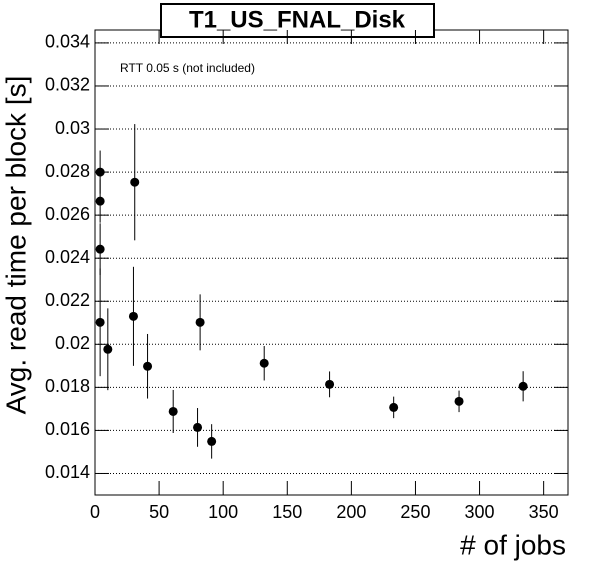  Describe the element at coordinates (287, 512) in the screenshot. I see `x-tick-label: 150` at that location.